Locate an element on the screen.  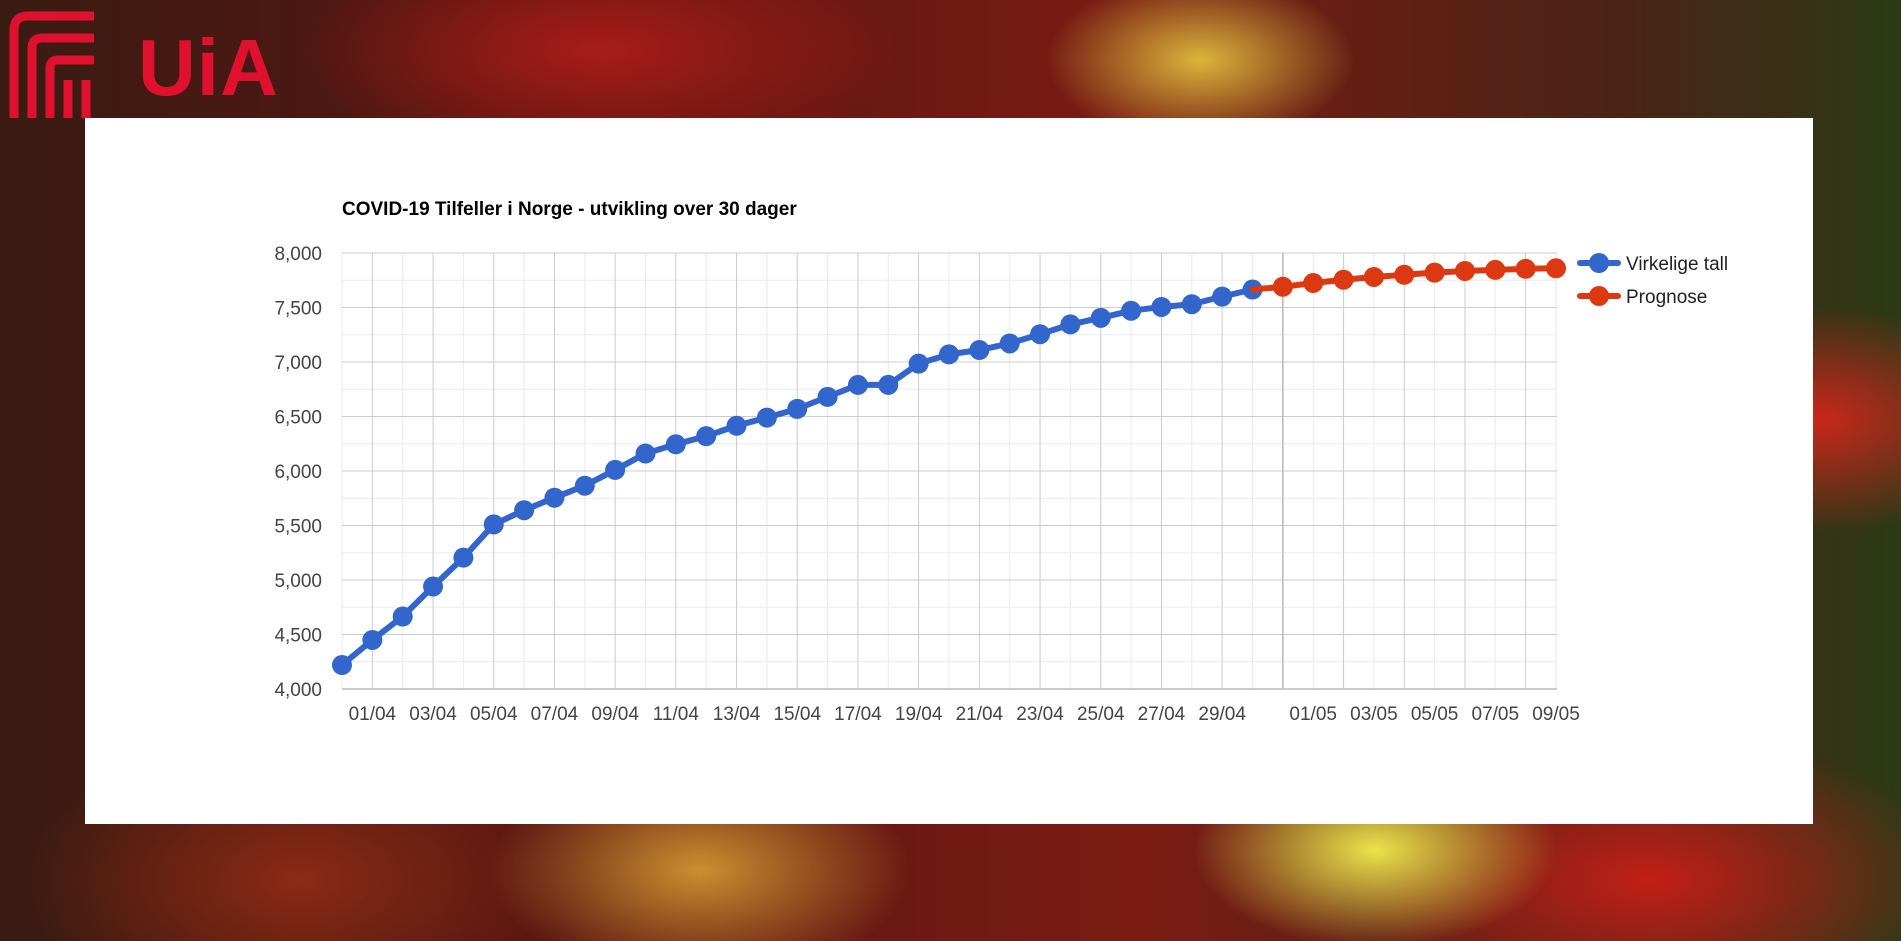
y-tick-label: 7,000 is located at coordinates (298, 363).